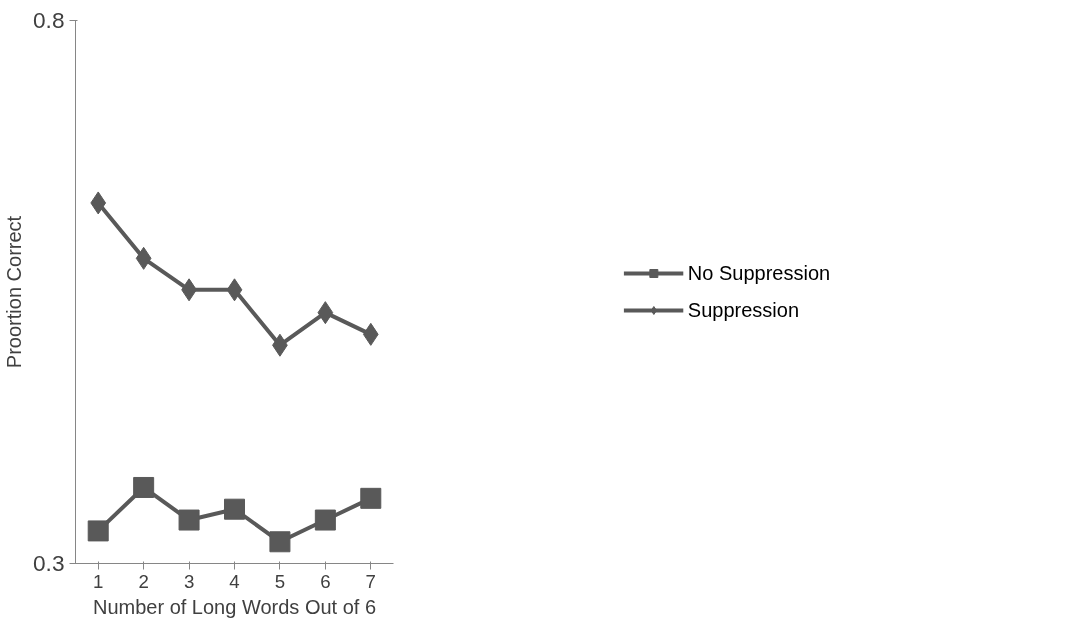 The height and width of the screenshot is (625, 1065). I want to click on x-tick-label: 4, so click(234, 581).